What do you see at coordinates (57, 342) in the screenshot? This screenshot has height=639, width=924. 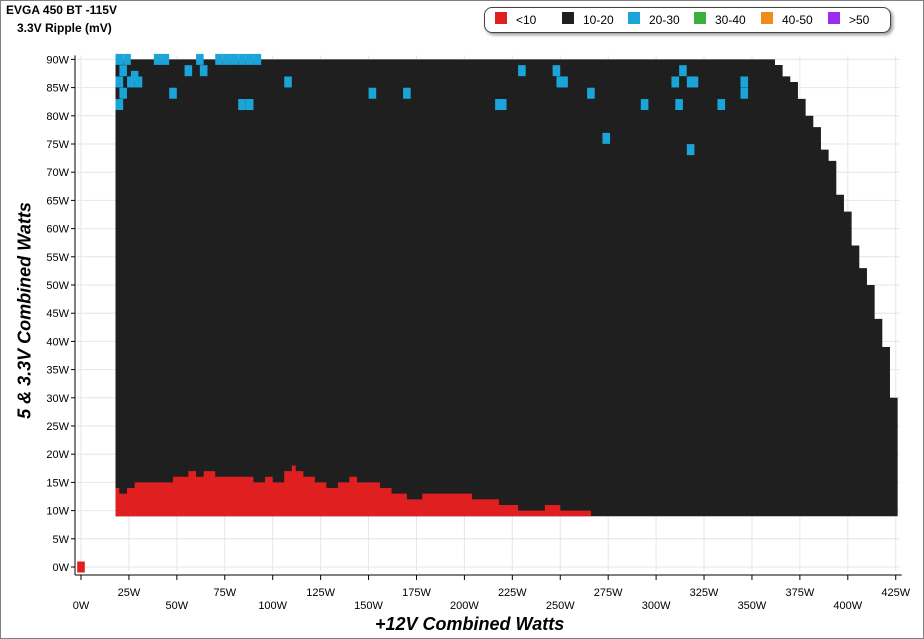 I see `y-tick-label: 40W` at bounding box center [57, 342].